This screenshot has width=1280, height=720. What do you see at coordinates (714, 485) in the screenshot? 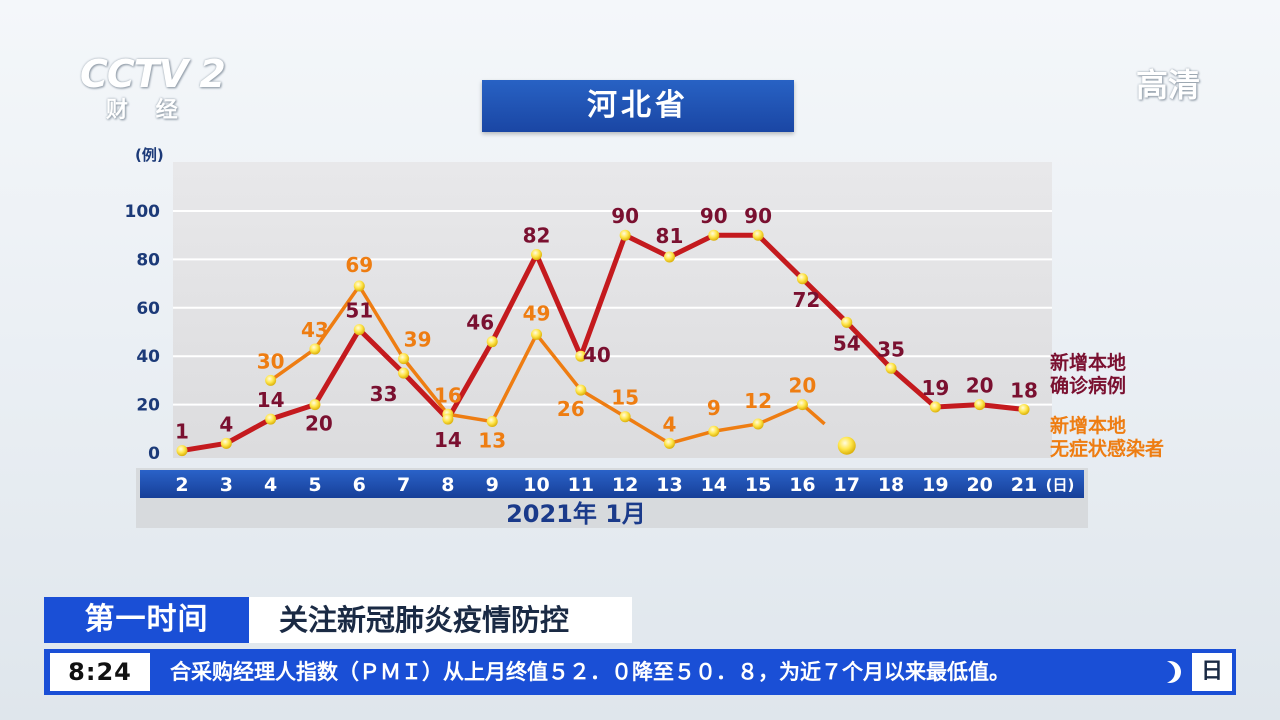
I see `x-tick-label: 14` at bounding box center [714, 485].